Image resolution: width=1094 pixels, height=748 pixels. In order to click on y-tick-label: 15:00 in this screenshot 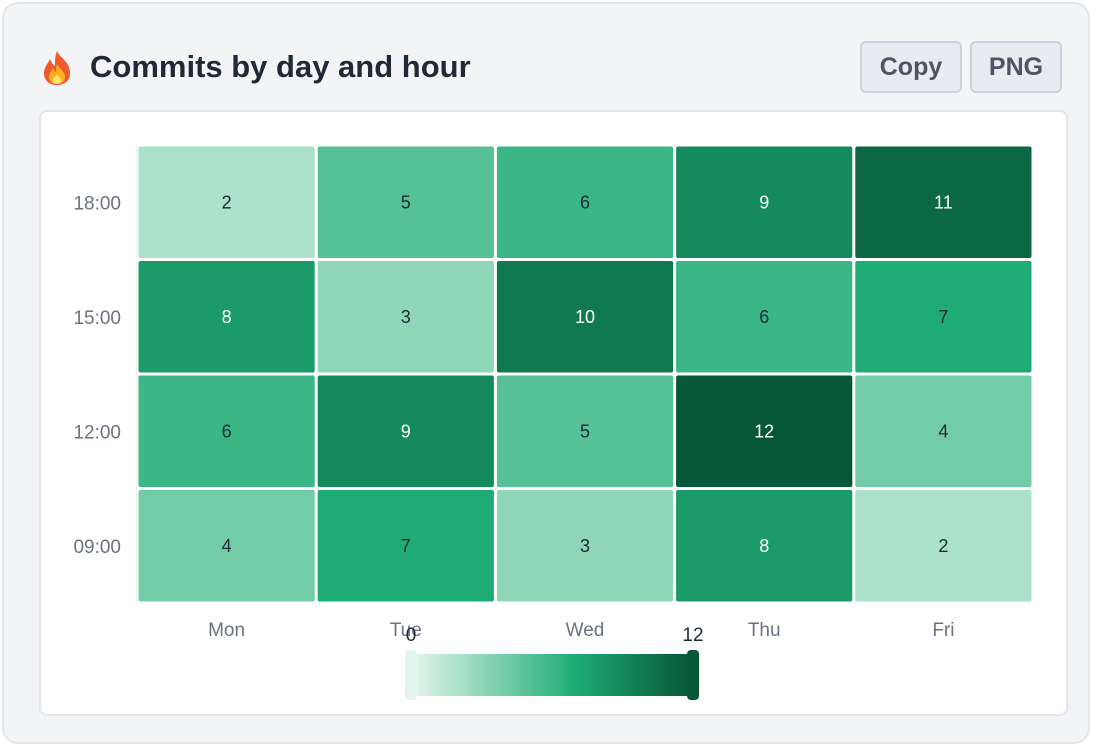, I will do `click(97, 318)`.